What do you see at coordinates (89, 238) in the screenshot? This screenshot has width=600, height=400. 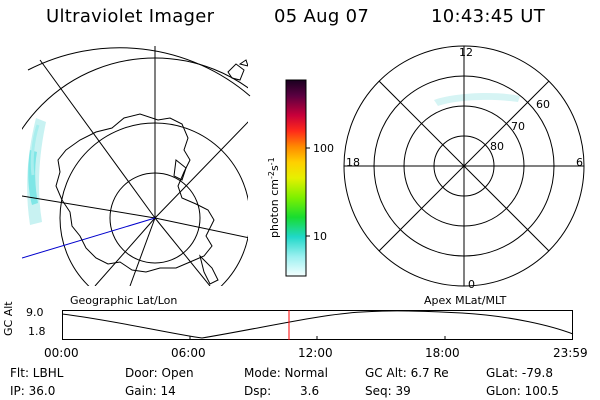 I see `satellite-track-line` at bounding box center [89, 238].